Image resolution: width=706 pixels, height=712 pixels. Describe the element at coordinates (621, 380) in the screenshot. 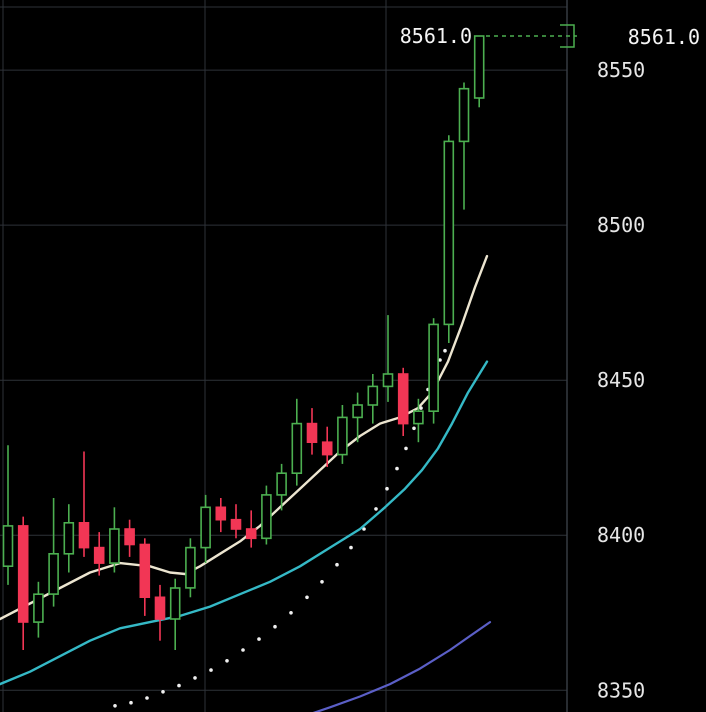

I see `y-axis-tick-label: 8450` at that location.